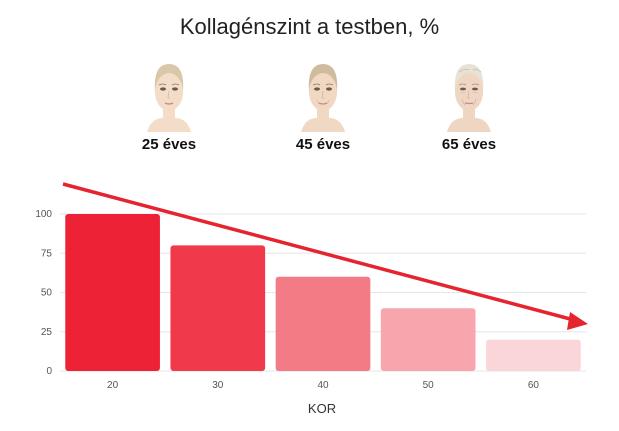 The width and height of the screenshot is (619, 431). Describe the element at coordinates (47, 332) in the screenshot. I see `y-tick-label: 25` at that location.